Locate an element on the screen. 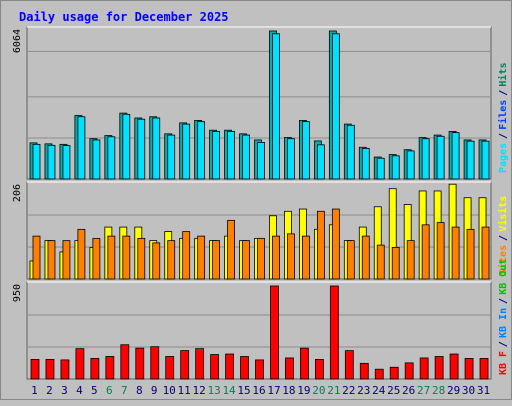 This screenshot has height=406, width=512. day-label: 26 is located at coordinates (408, 390).